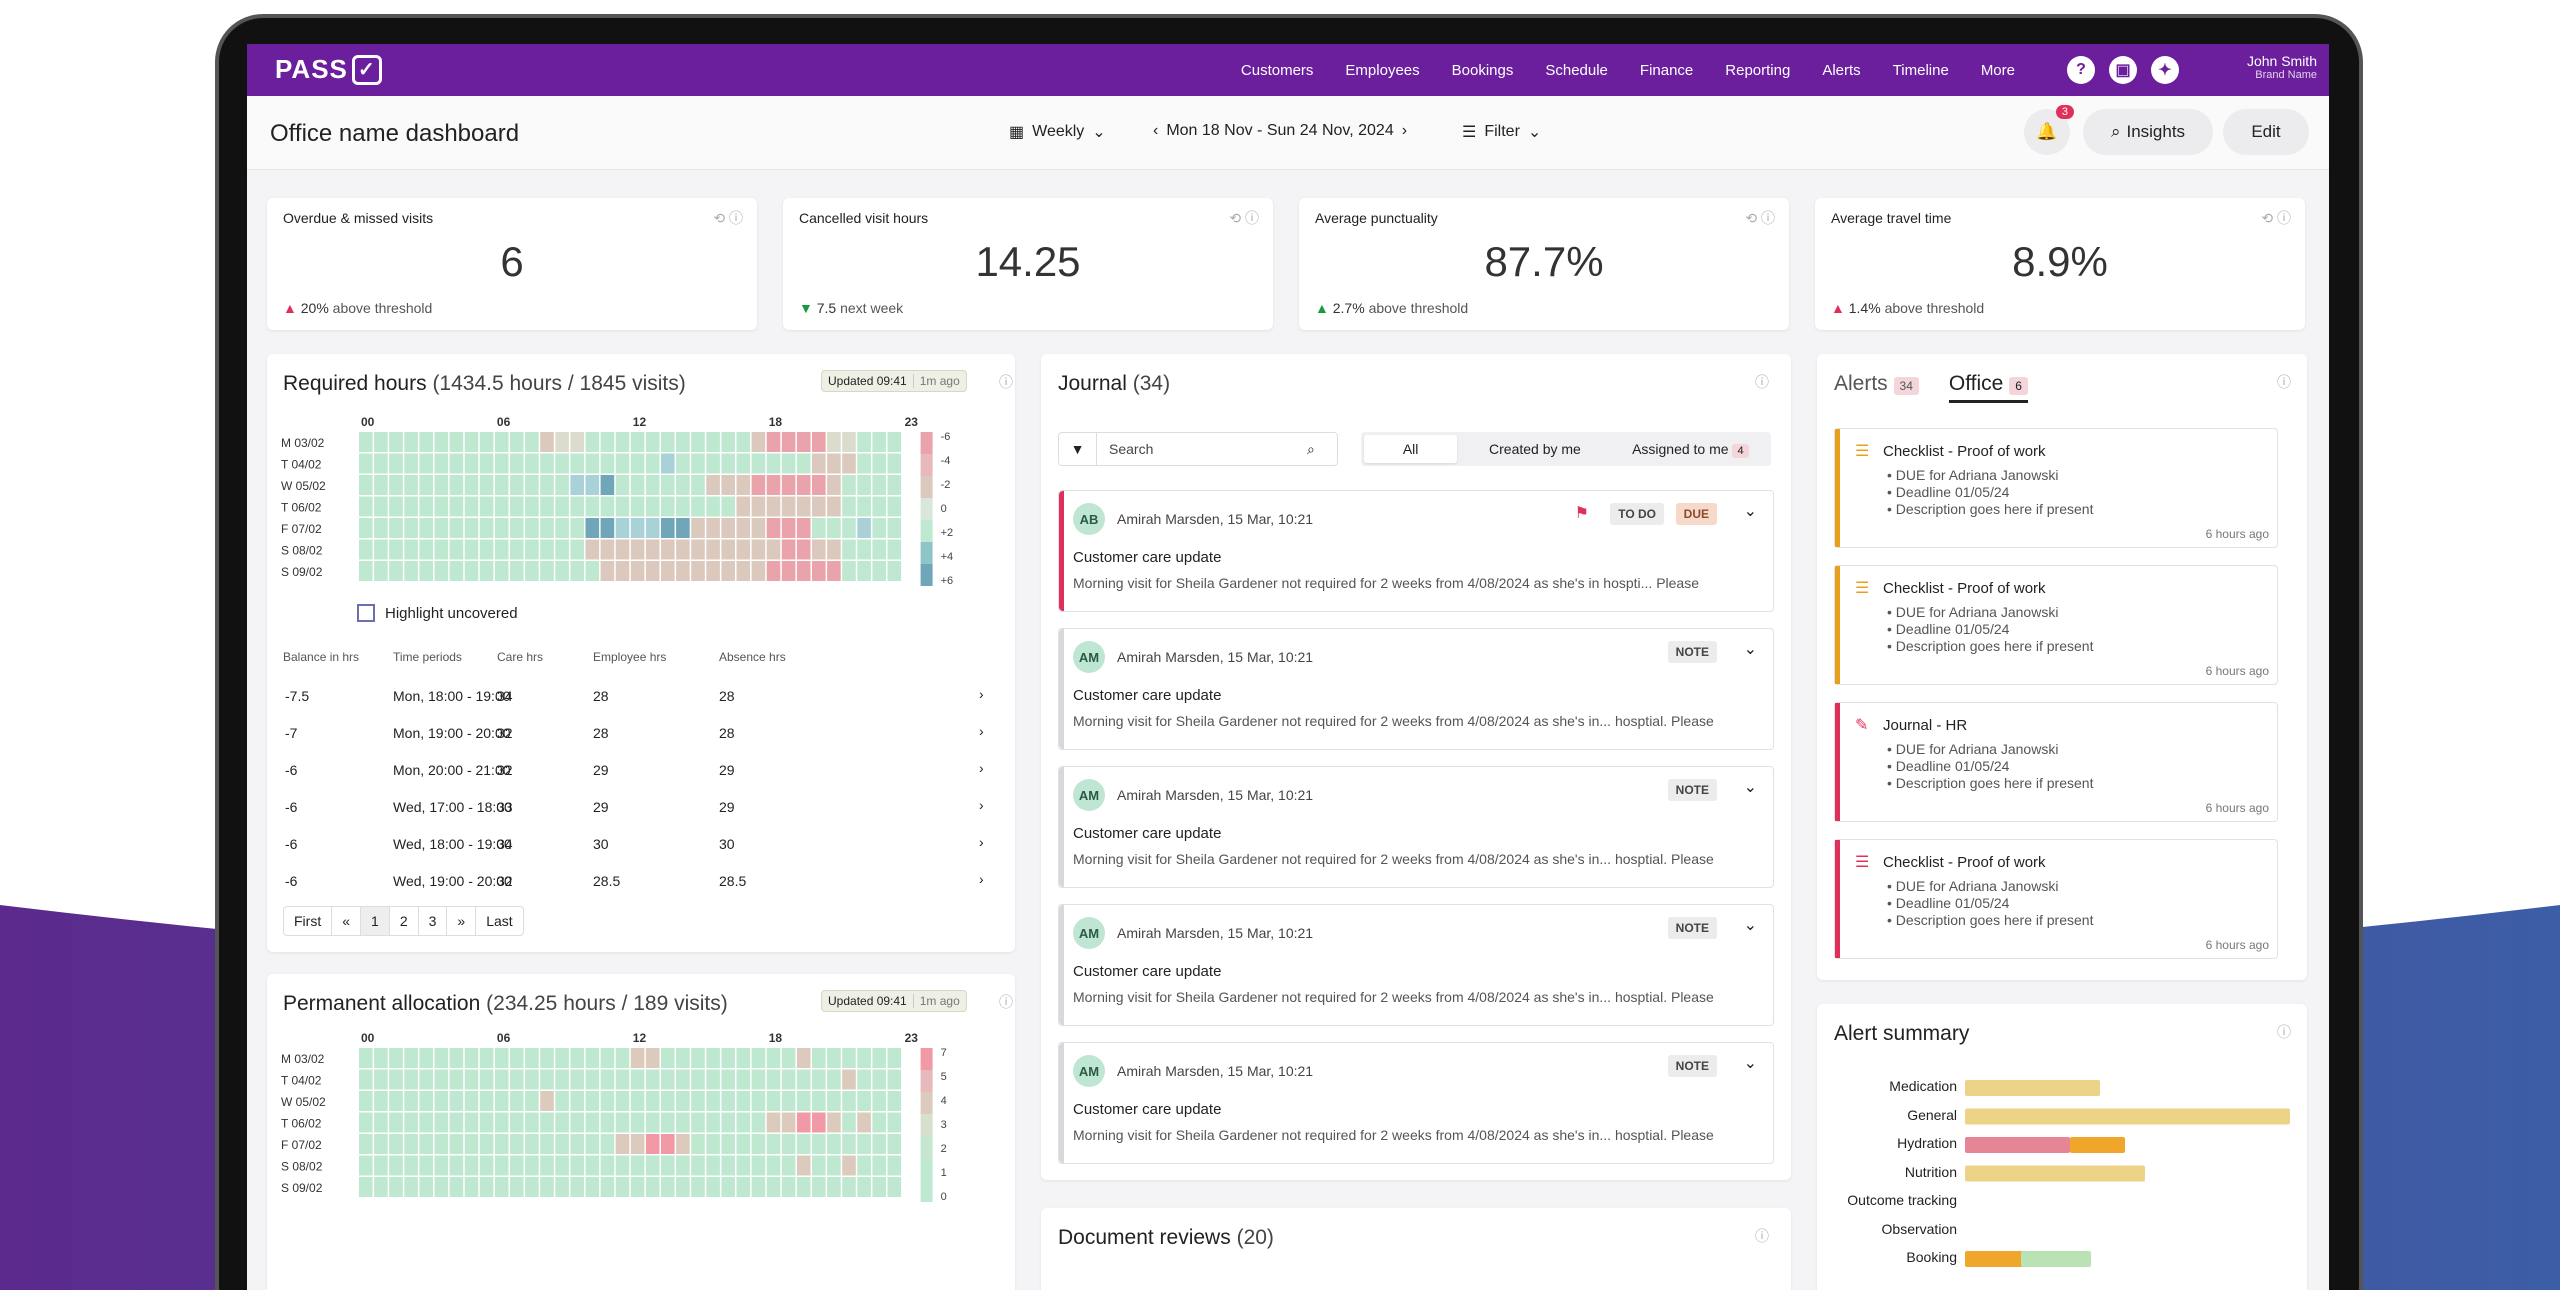  What do you see at coordinates (1997, 70) in the screenshot?
I see `nav-link-more: More` at bounding box center [1997, 70].